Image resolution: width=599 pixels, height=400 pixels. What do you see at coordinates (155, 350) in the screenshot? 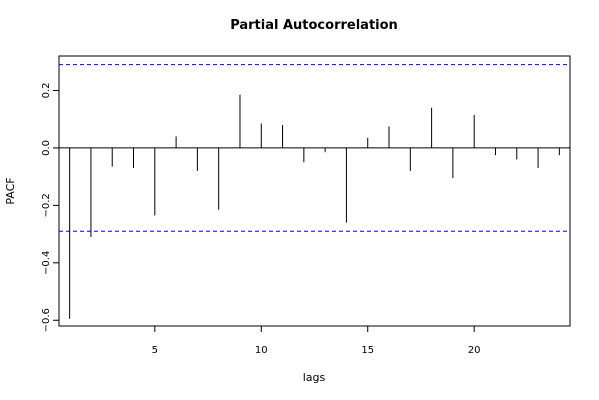
I see `x-tick-label: 5` at bounding box center [155, 350].